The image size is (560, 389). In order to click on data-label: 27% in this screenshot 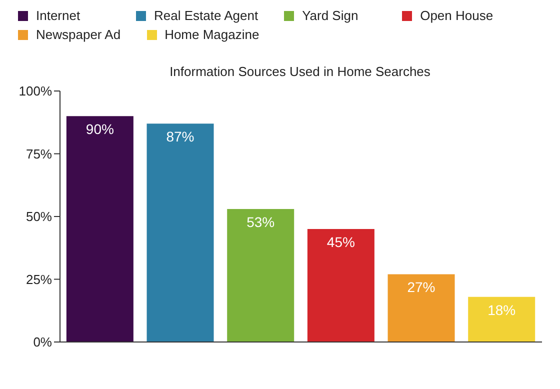, I will do `click(421, 287)`.